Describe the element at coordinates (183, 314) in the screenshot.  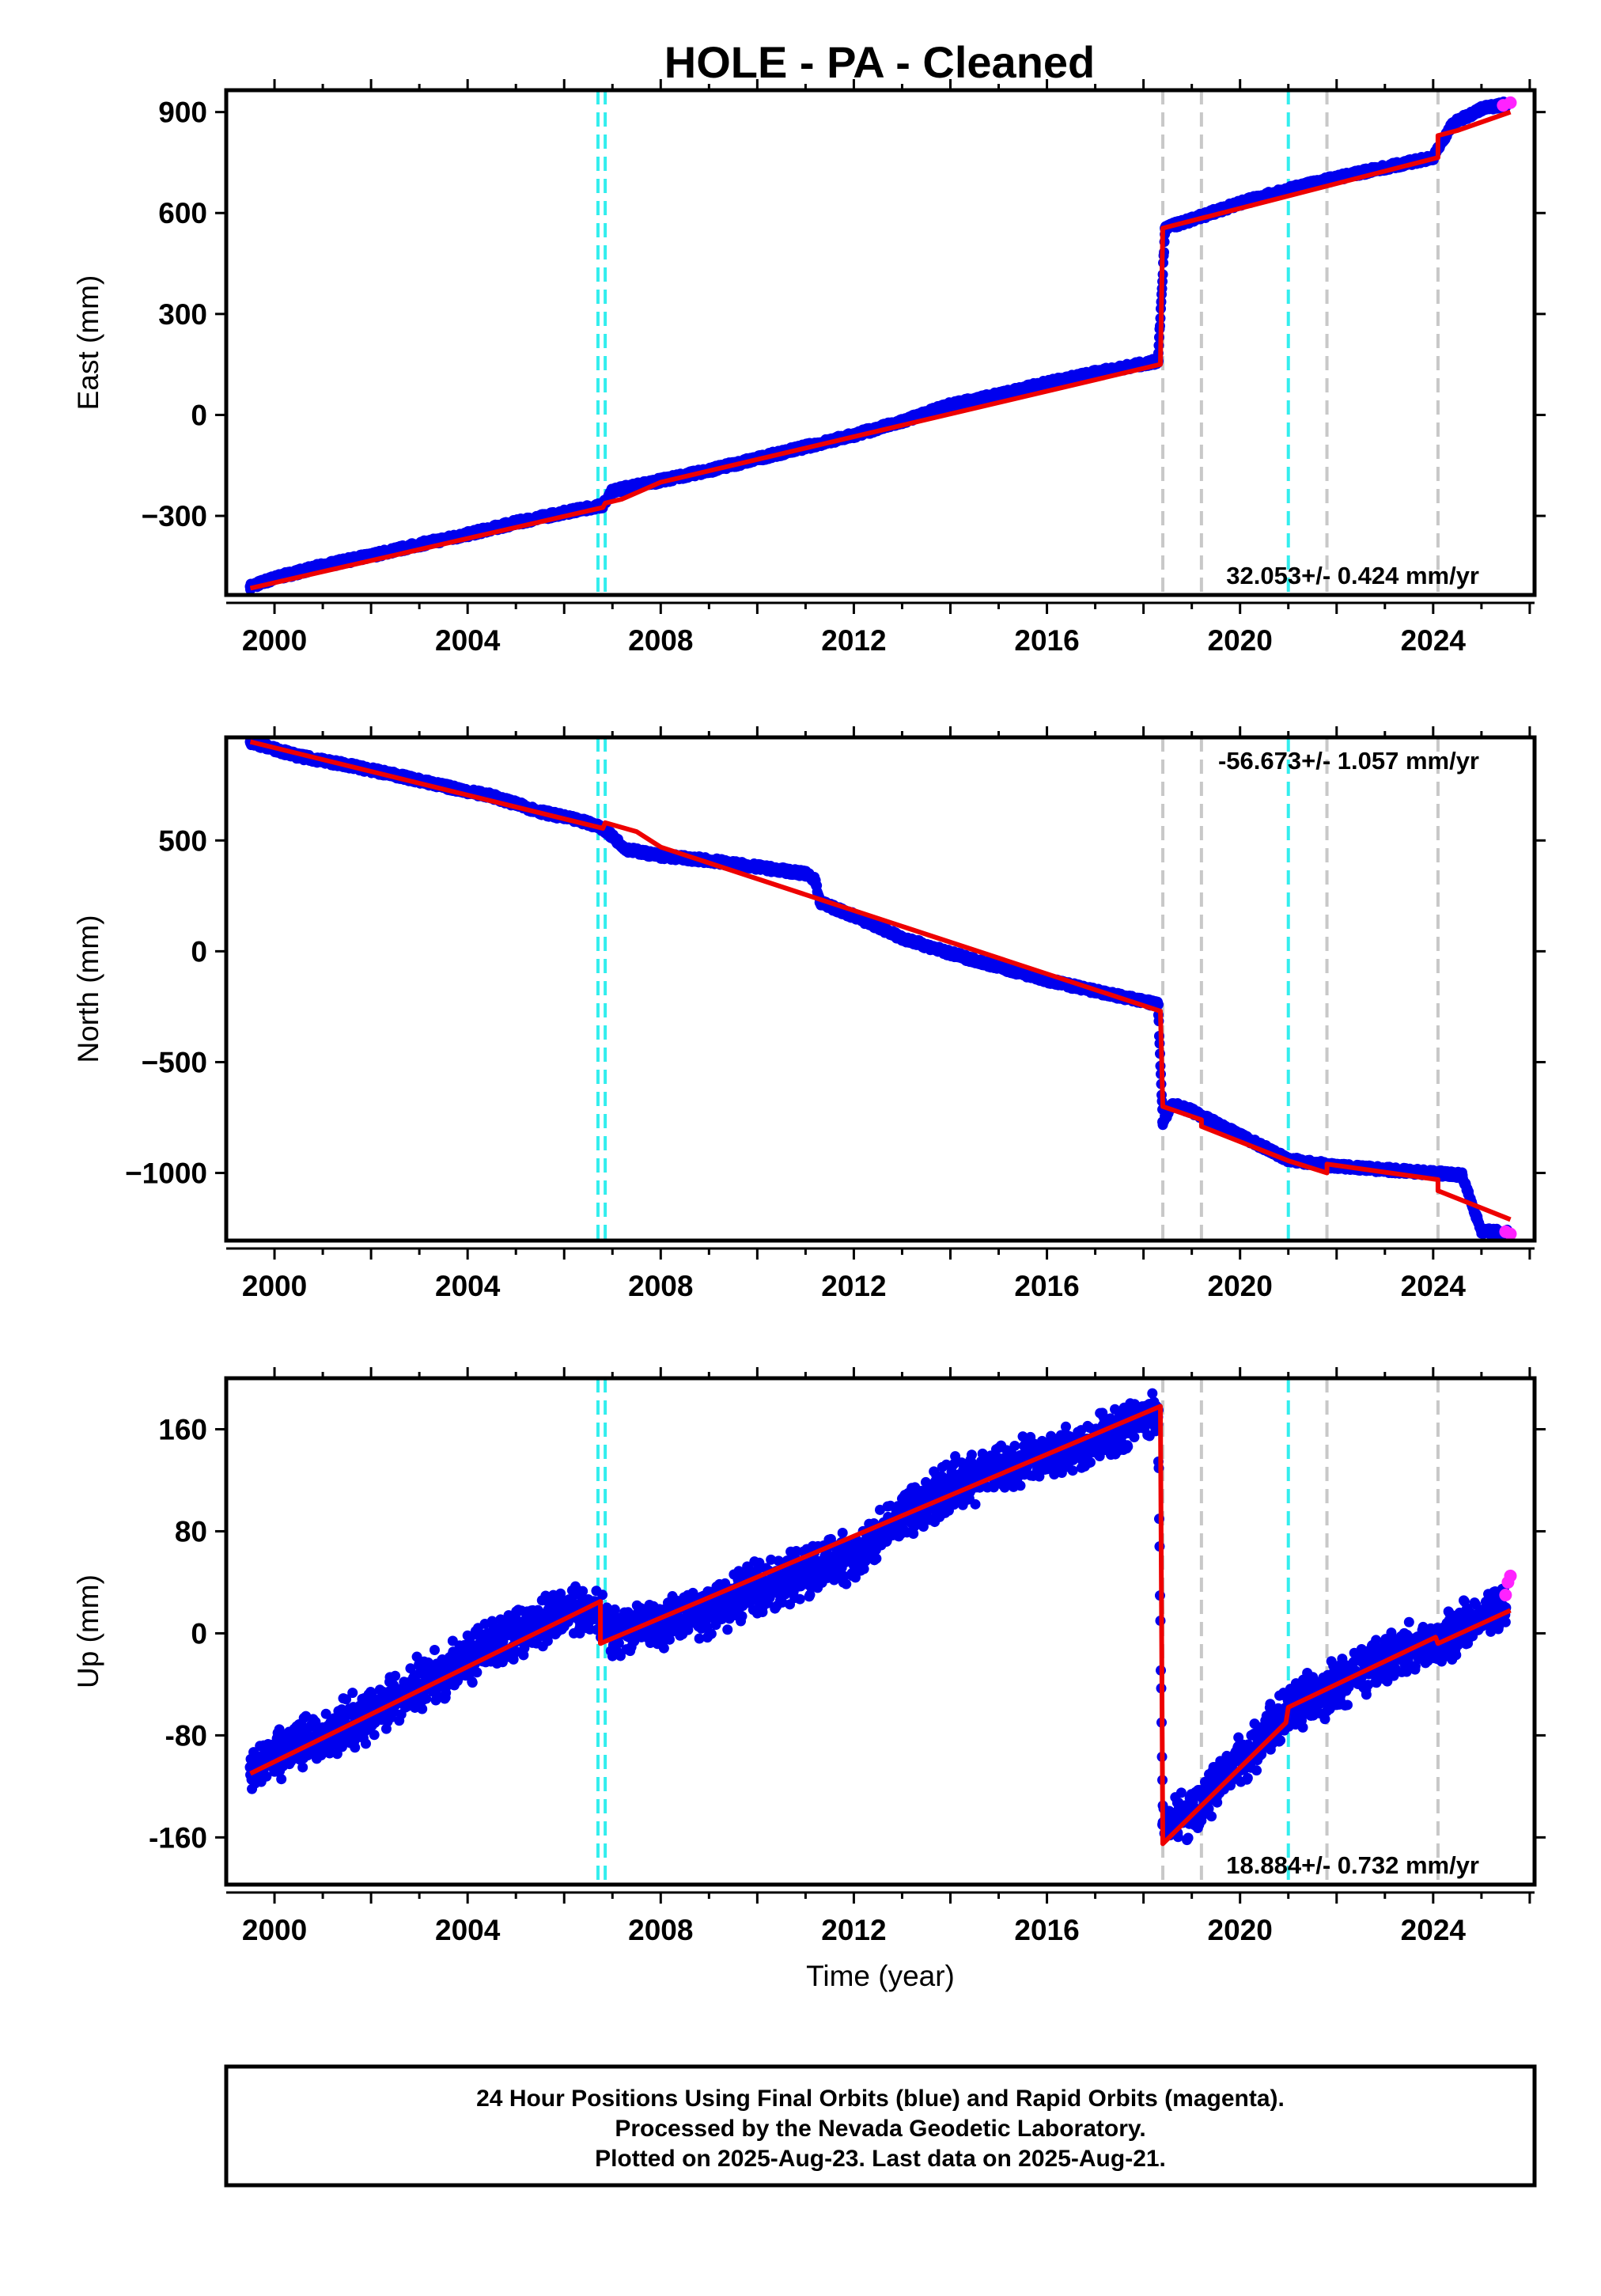
I see `east-y-tick-label: 300` at that location.